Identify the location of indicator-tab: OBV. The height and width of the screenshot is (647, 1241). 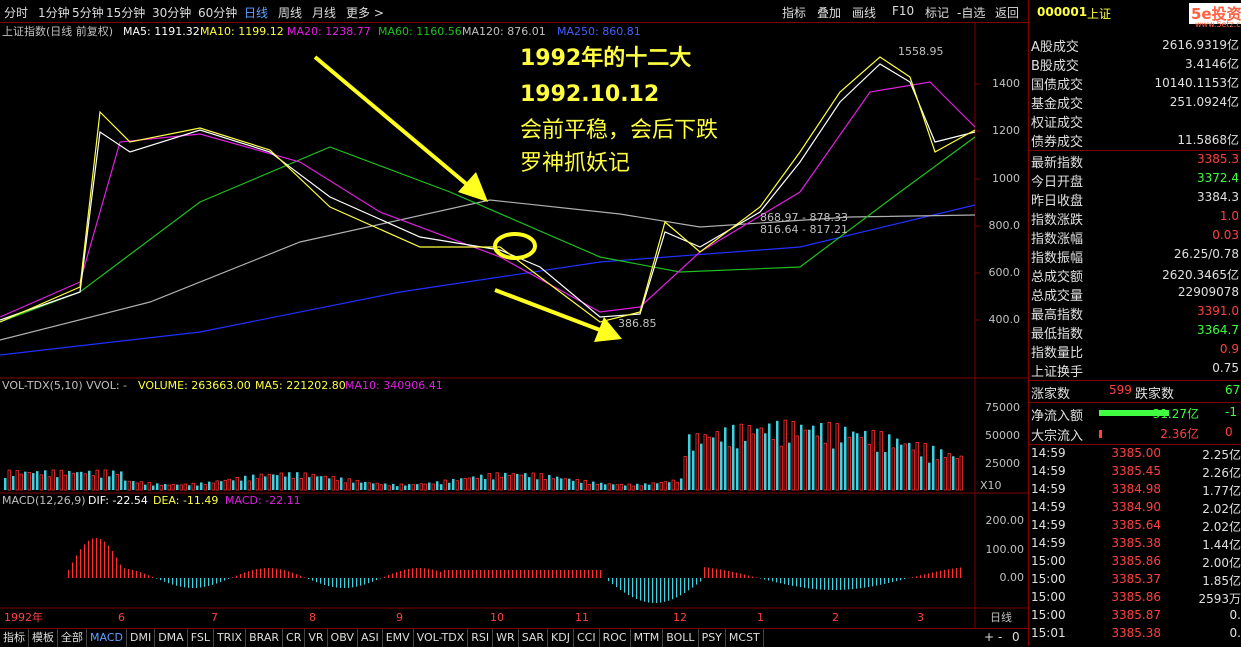
(343, 638).